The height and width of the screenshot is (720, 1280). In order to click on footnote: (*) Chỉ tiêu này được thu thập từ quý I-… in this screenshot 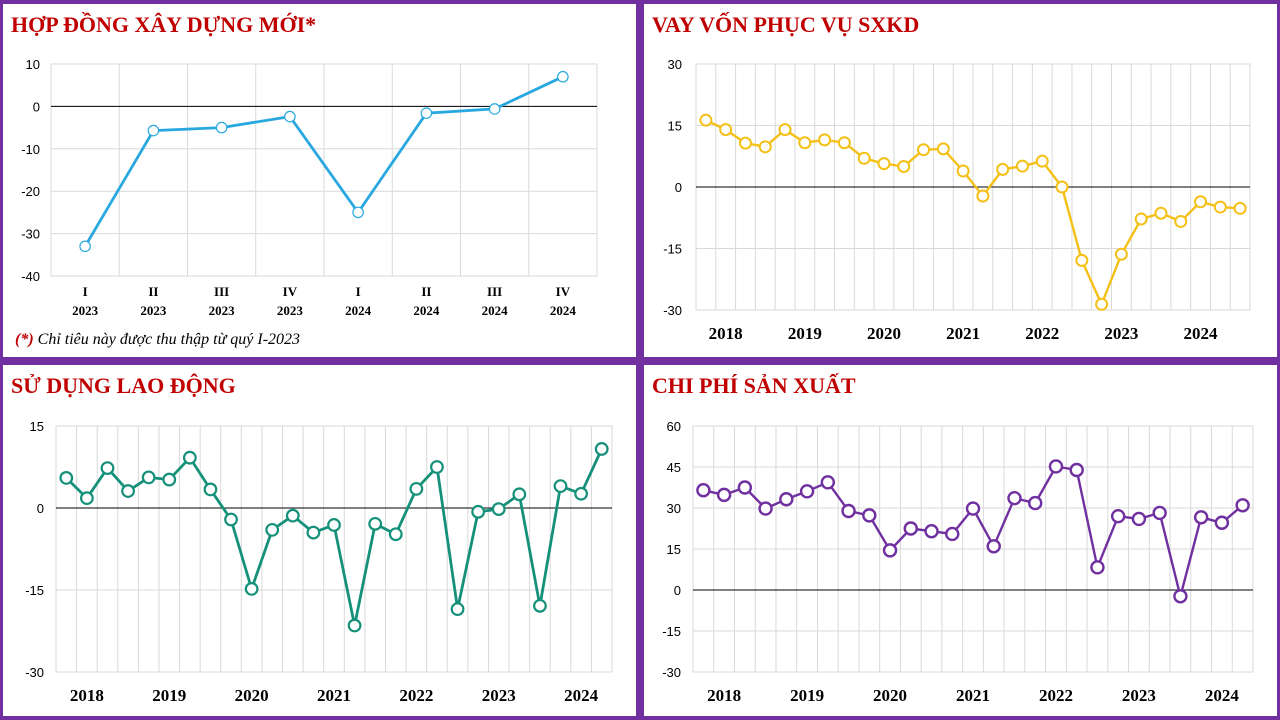, I will do `click(157, 340)`.